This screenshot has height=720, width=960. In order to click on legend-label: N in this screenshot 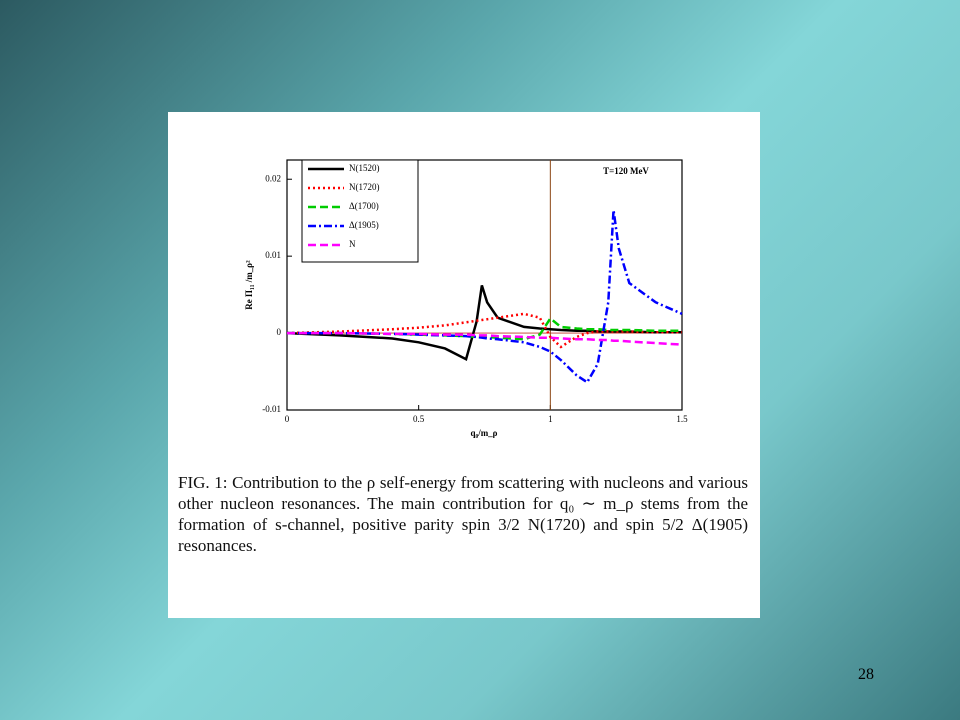, I will do `click(352, 244)`.